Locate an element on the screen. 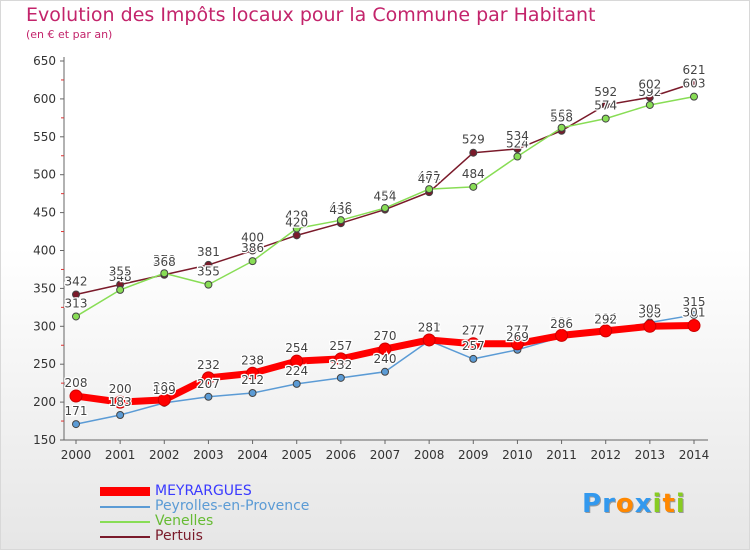 The width and height of the screenshot is (750, 550). data-label: 429 is located at coordinates (296, 216).